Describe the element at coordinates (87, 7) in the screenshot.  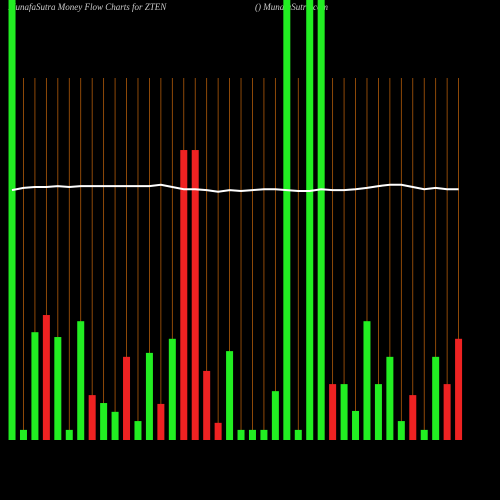
I see `chart-title: MunafaSutra Money Flow Charts for ZTEN` at that location.